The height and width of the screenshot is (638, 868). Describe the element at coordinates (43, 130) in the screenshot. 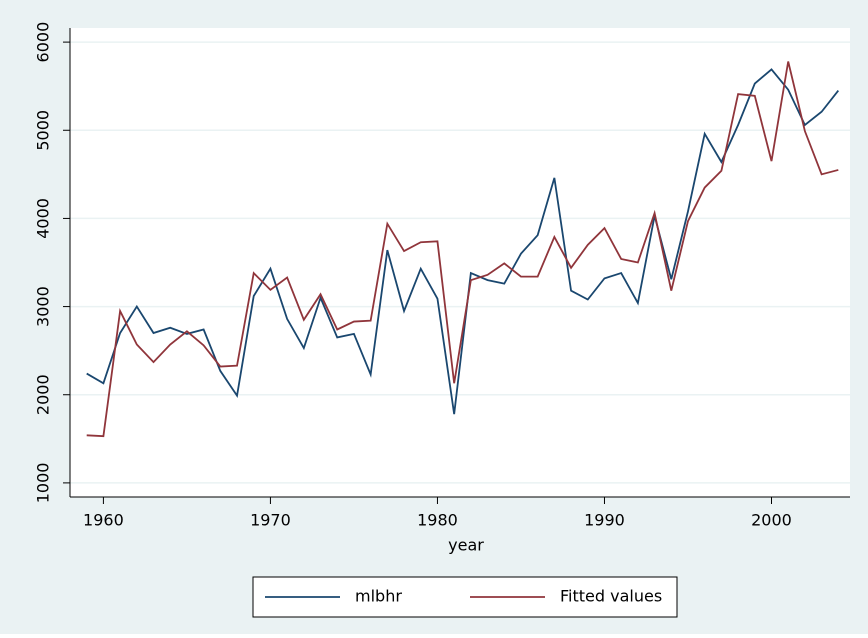

I see `y-tick-label: 5000` at that location.